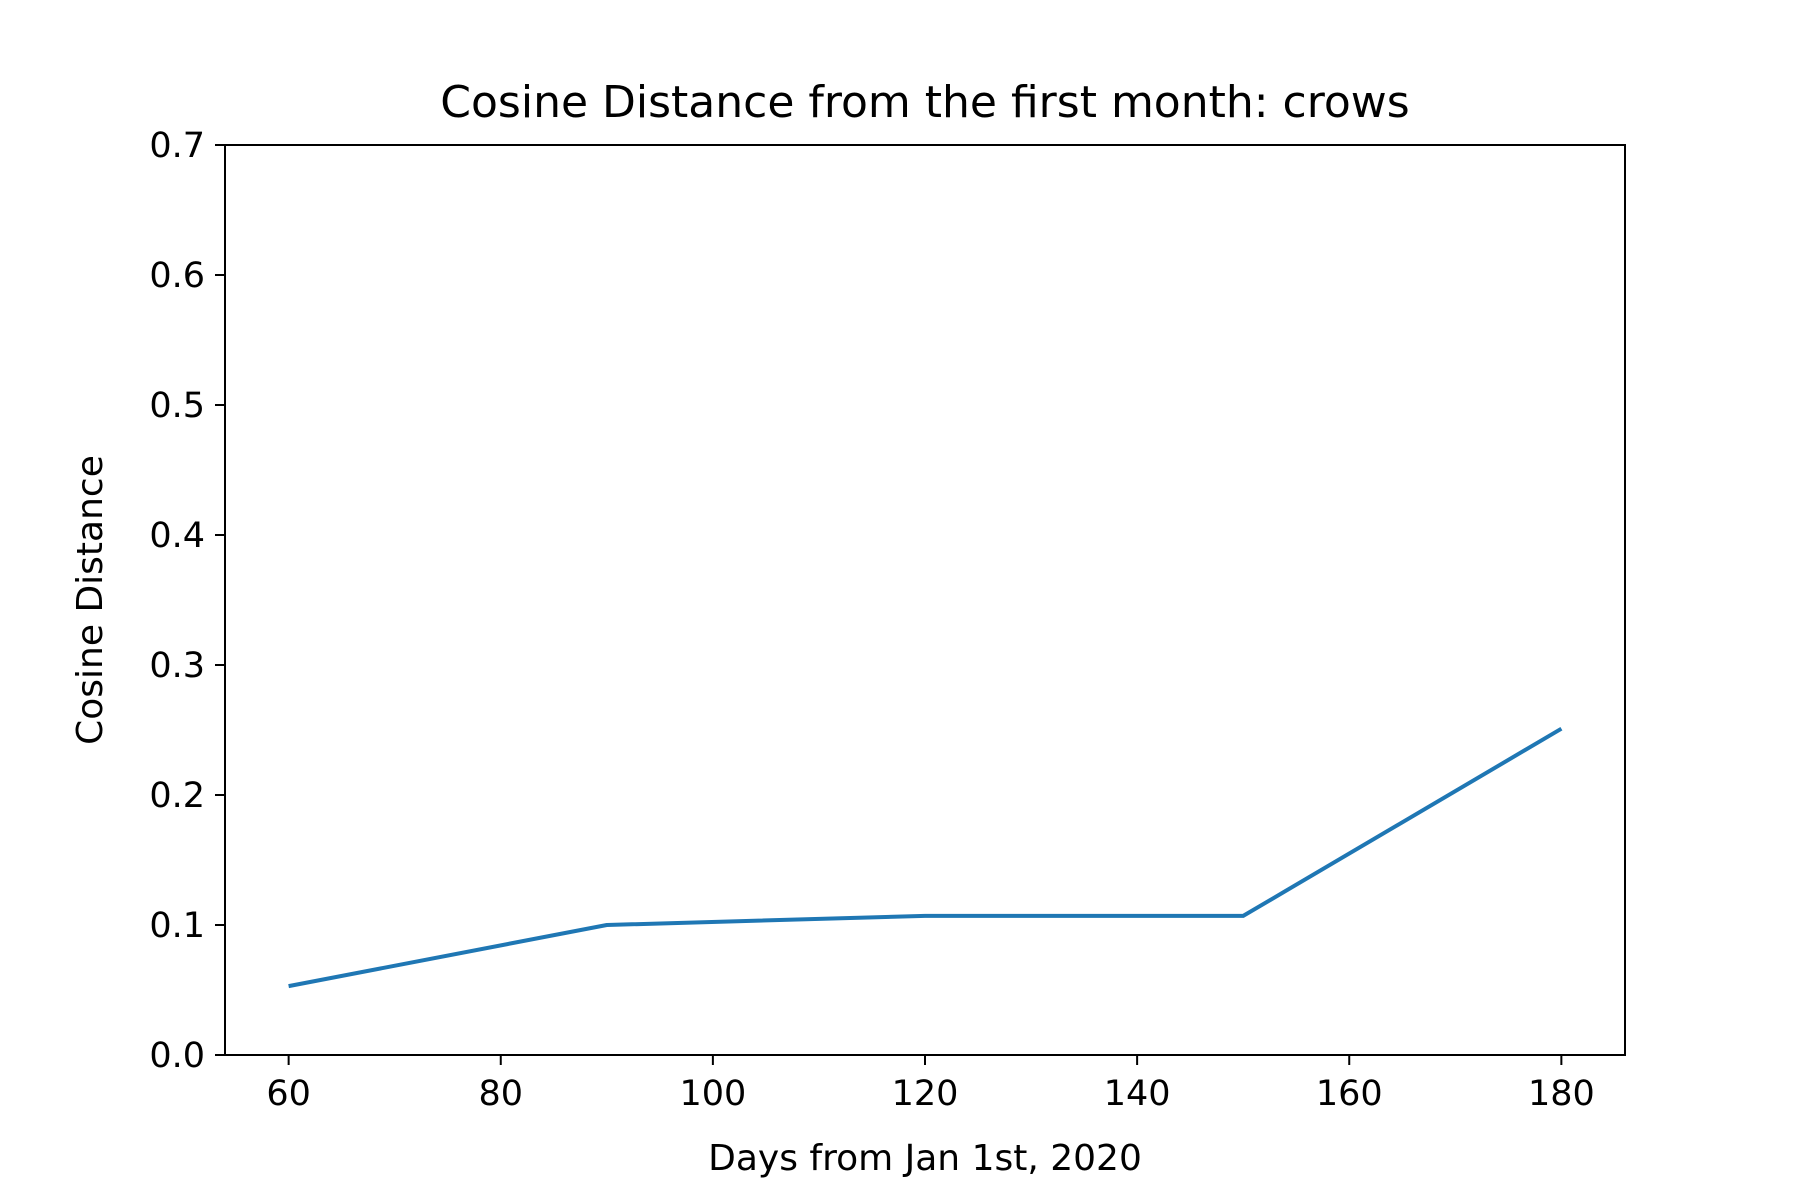 Image resolution: width=1800 pixels, height=1200 pixels. Describe the element at coordinates (288, 1094) in the screenshot. I see `x-tick-label: 60` at that location.